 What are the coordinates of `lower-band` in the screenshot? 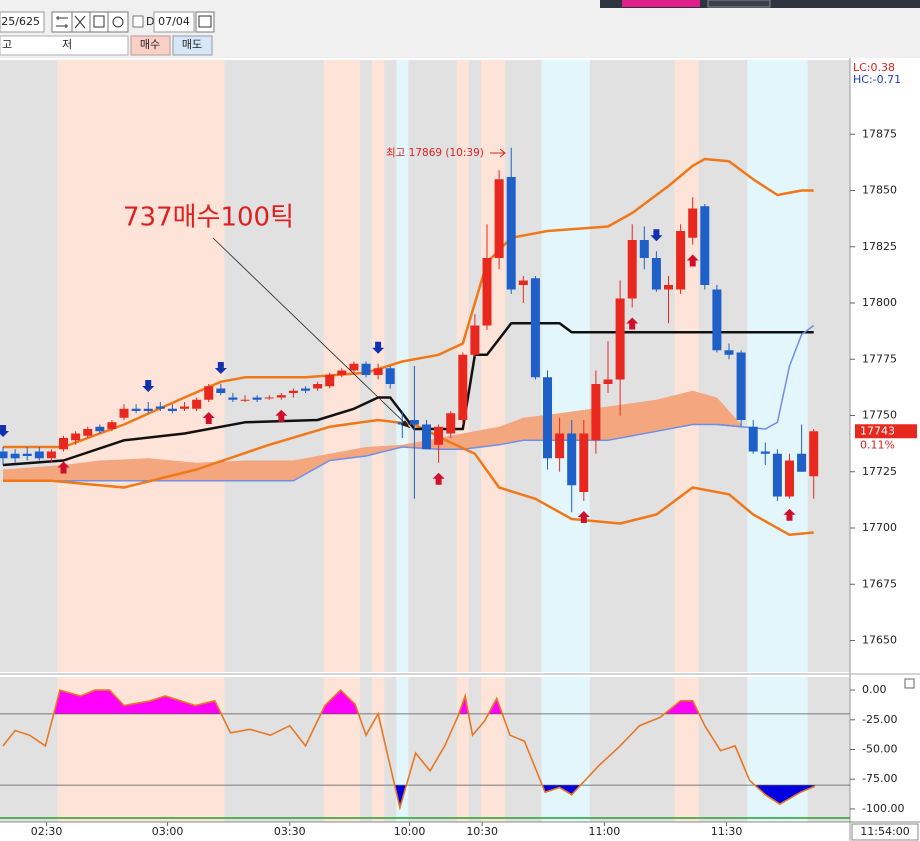 It's located at (408, 477).